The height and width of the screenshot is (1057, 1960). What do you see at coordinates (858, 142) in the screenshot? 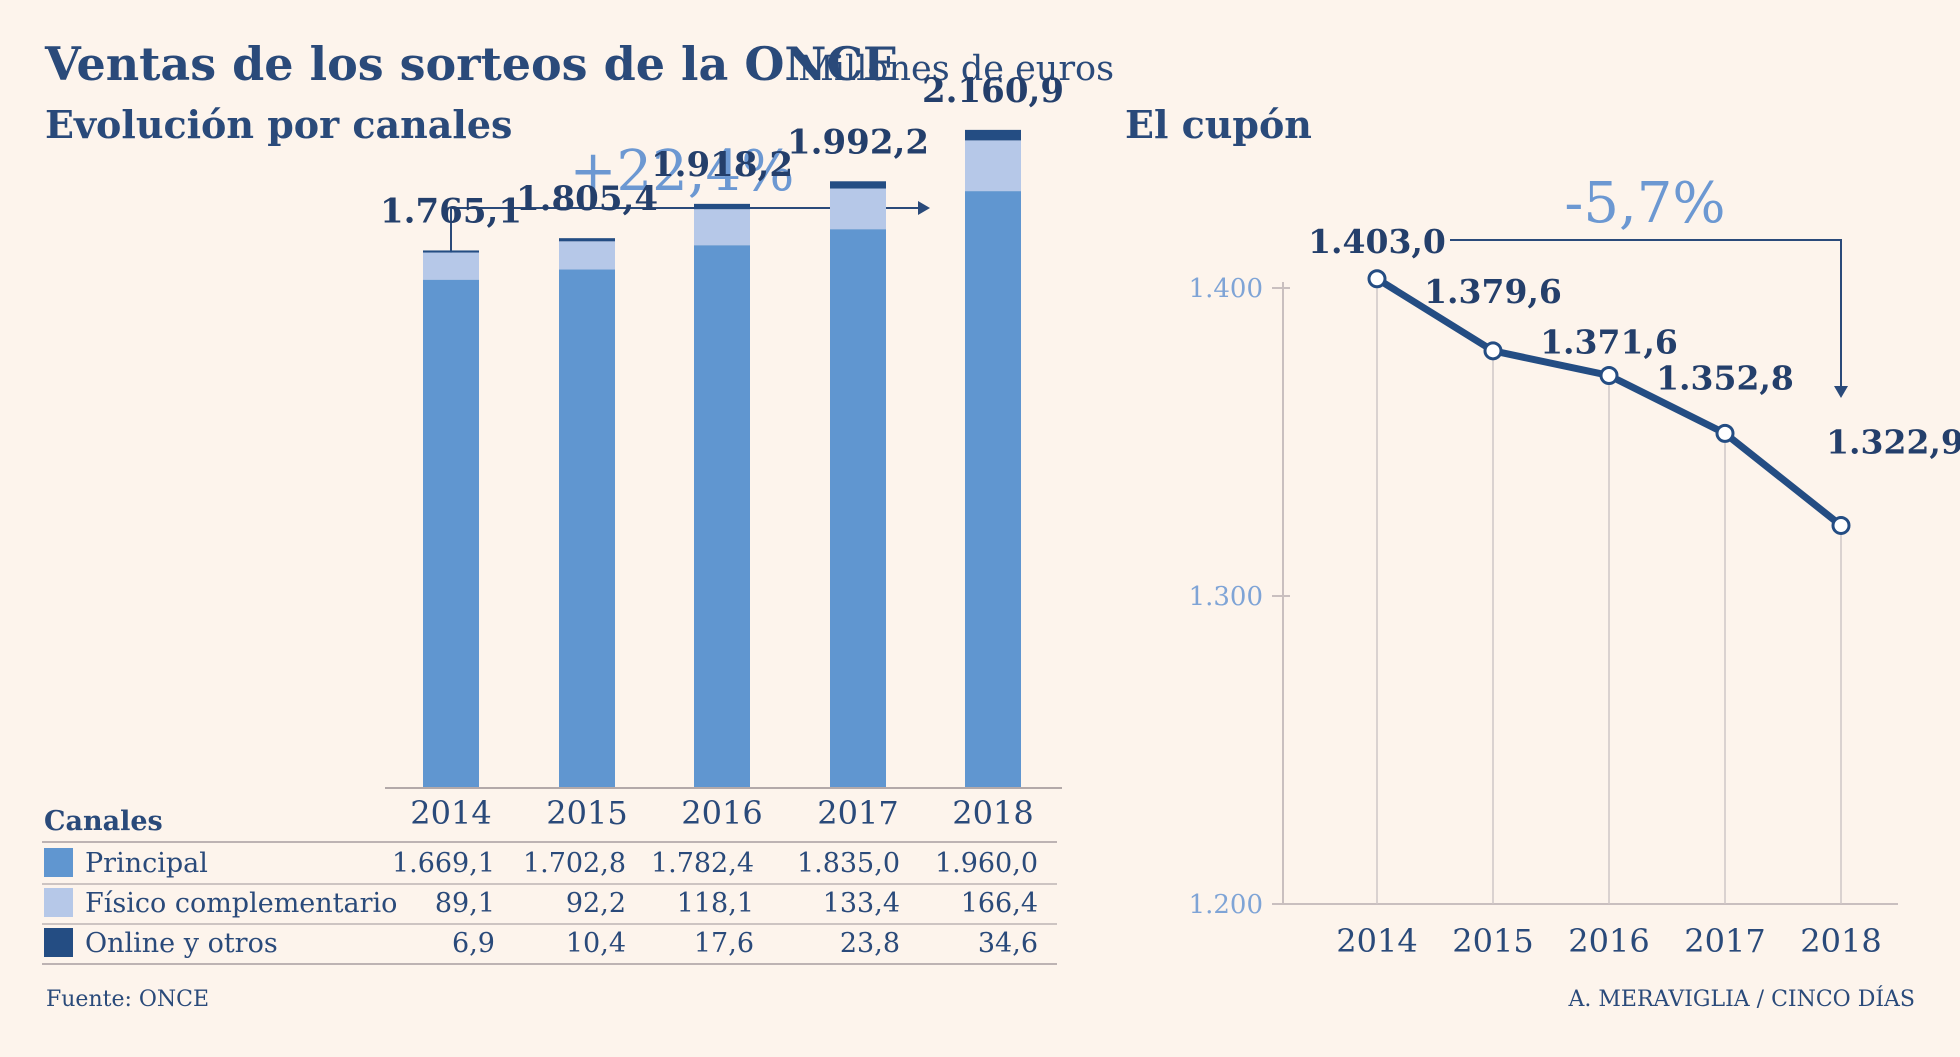
I see `total-label-2017: 1.992,2` at bounding box center [858, 142].